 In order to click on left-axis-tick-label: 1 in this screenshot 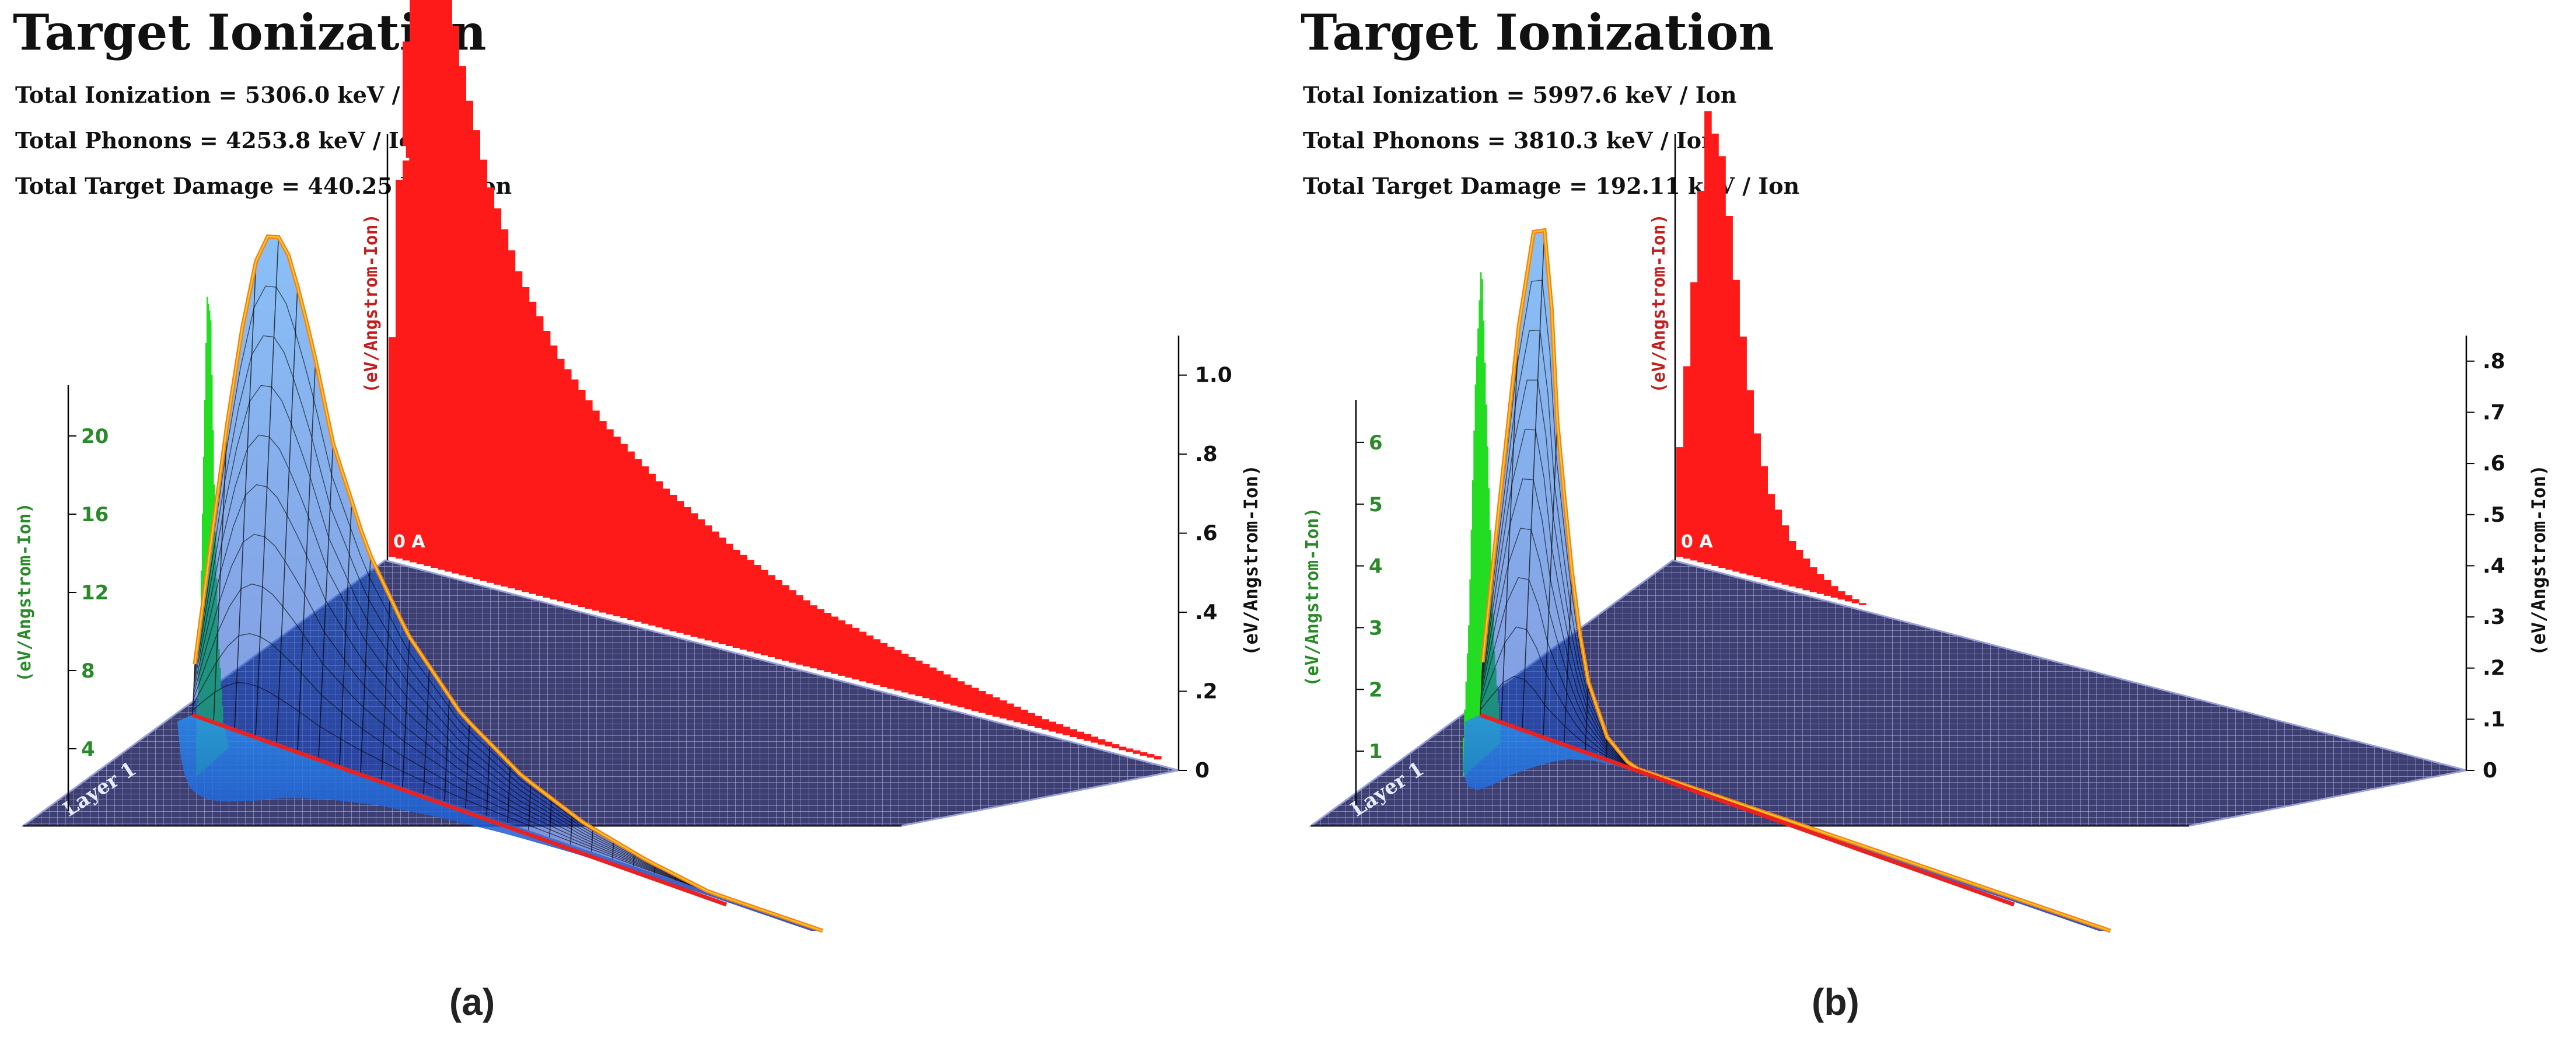, I will do `click(1376, 751)`.